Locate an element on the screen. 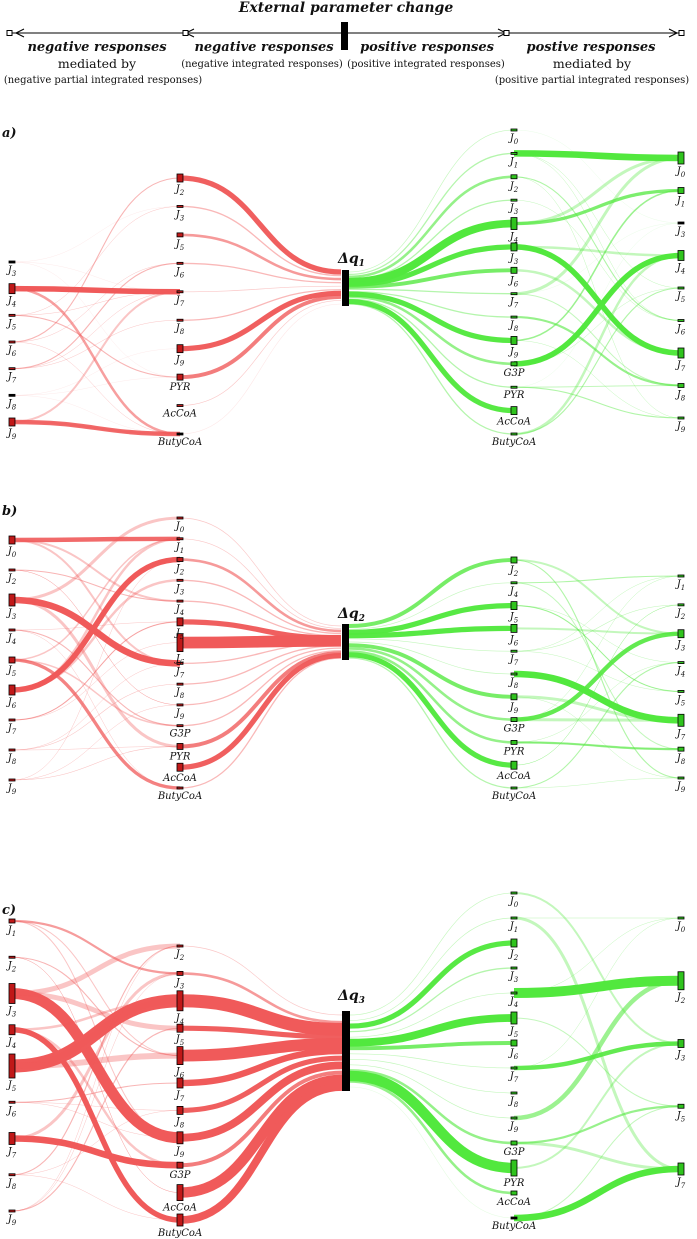 The image size is (697, 1239). panel-label: b) is located at coordinates (9, 511).